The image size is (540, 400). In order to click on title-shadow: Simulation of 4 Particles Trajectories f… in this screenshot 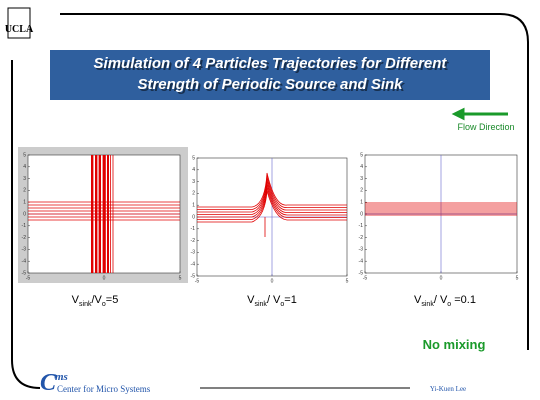, I will do `click(273, 65)`.